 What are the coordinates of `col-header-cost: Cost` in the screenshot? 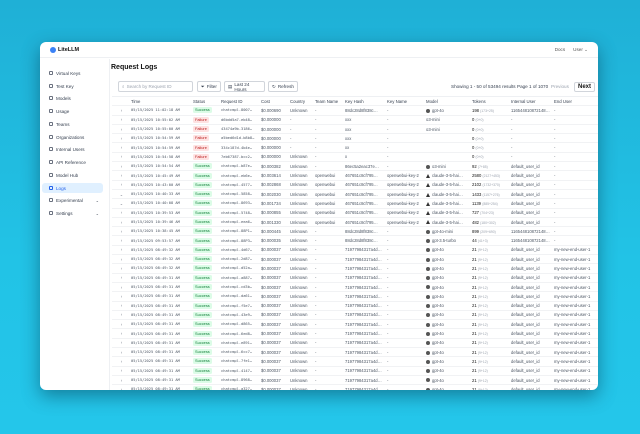 It's located at (265, 101).